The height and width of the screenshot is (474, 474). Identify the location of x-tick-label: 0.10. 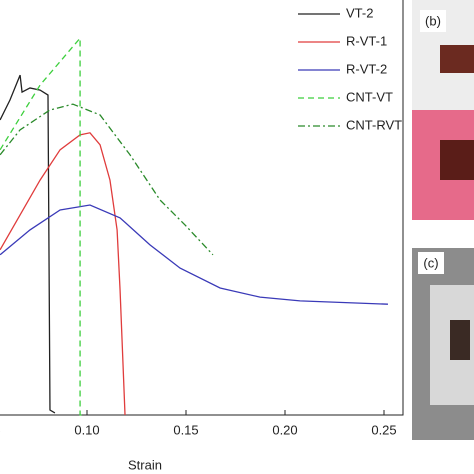
(86, 429).